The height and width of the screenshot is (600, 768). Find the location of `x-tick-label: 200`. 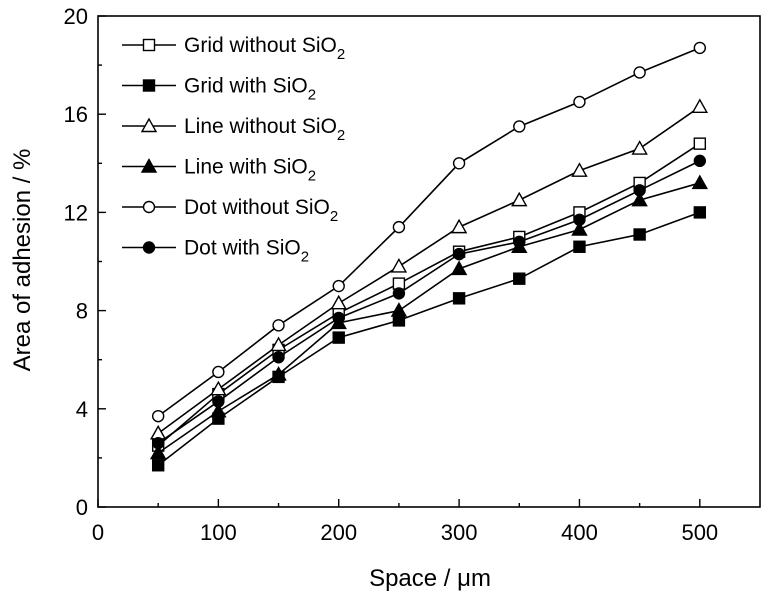

x-tick-label: 200 is located at coordinates (338, 532).